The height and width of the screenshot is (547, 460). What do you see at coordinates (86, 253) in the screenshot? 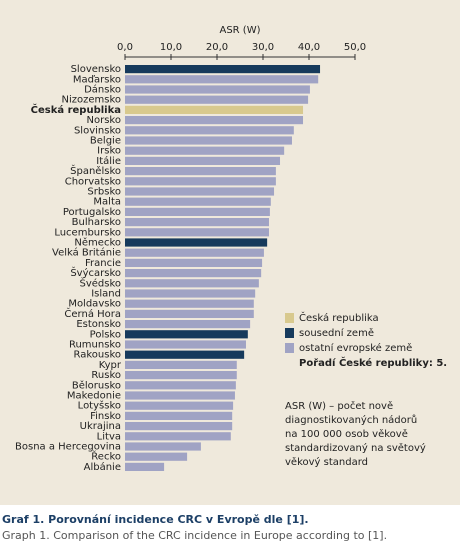
I see `y-tick-label: Velká Británie` at bounding box center [86, 253].